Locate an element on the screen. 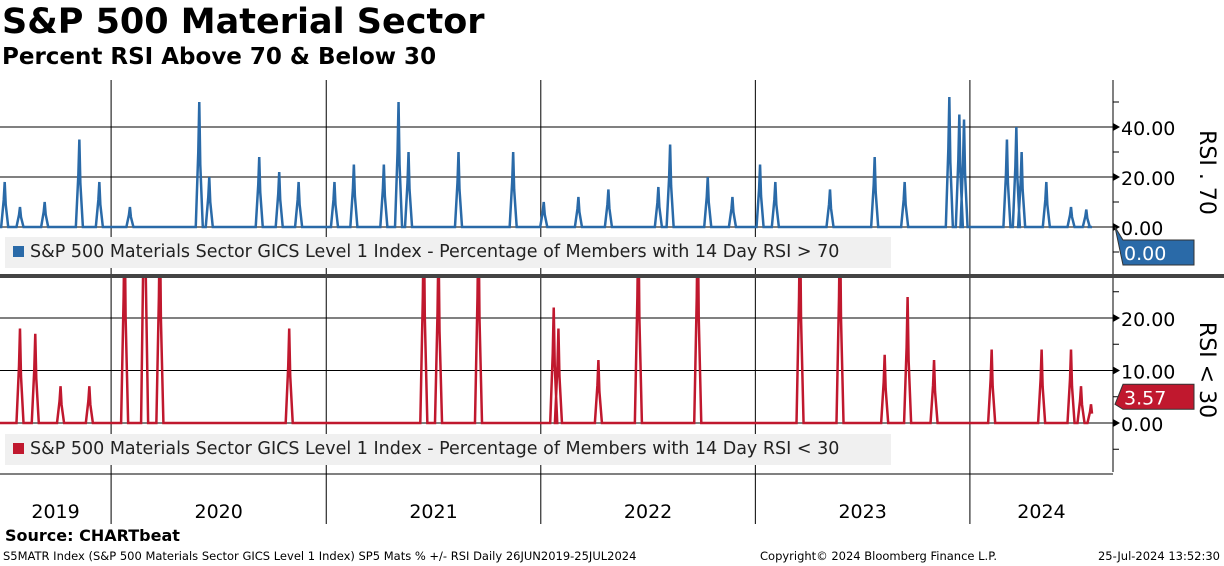 This screenshot has height=566, width=1224. chart-subtitle: Percent RSI Above 70 & Below 30 is located at coordinates (219, 57).